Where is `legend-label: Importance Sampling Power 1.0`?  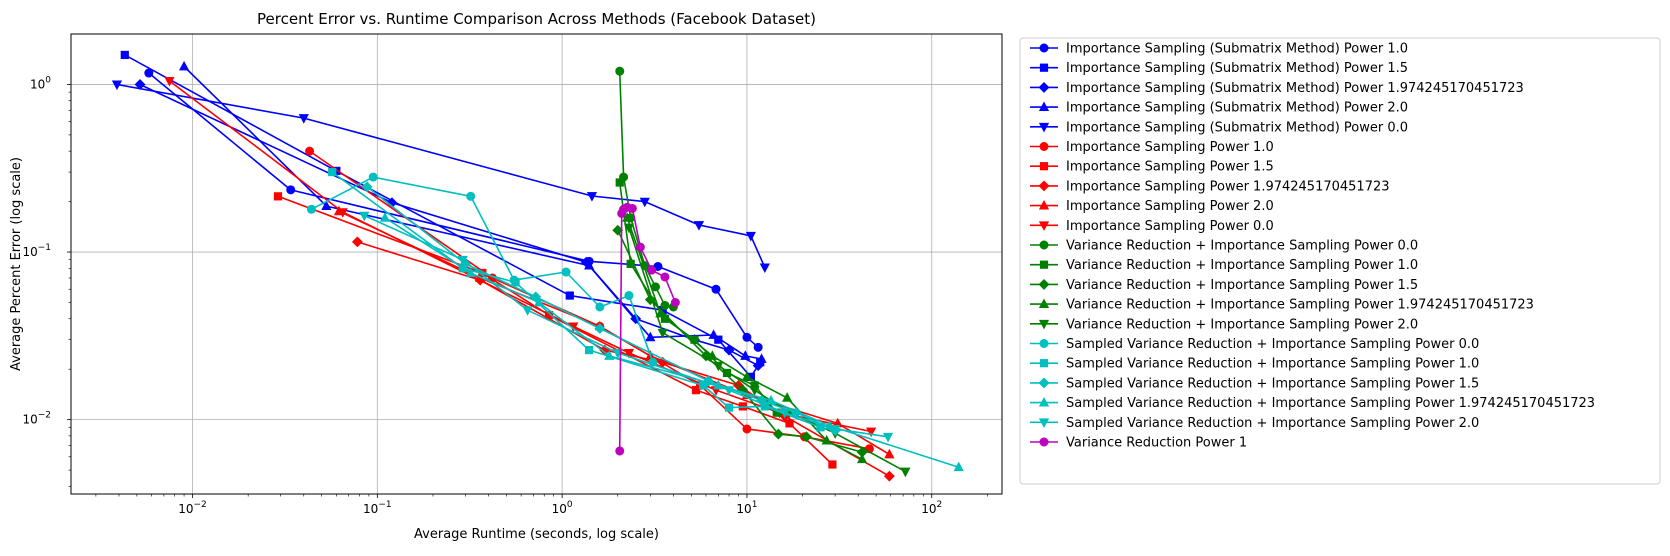 legend-label: Importance Sampling Power 1.0 is located at coordinates (1170, 147).